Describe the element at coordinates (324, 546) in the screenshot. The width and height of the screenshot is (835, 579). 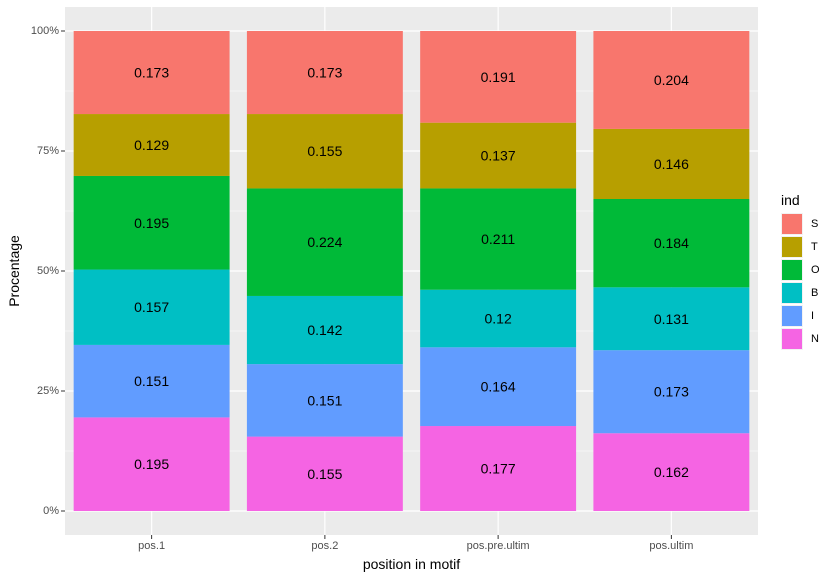
I see `x-tick-label: pos.2` at that location.